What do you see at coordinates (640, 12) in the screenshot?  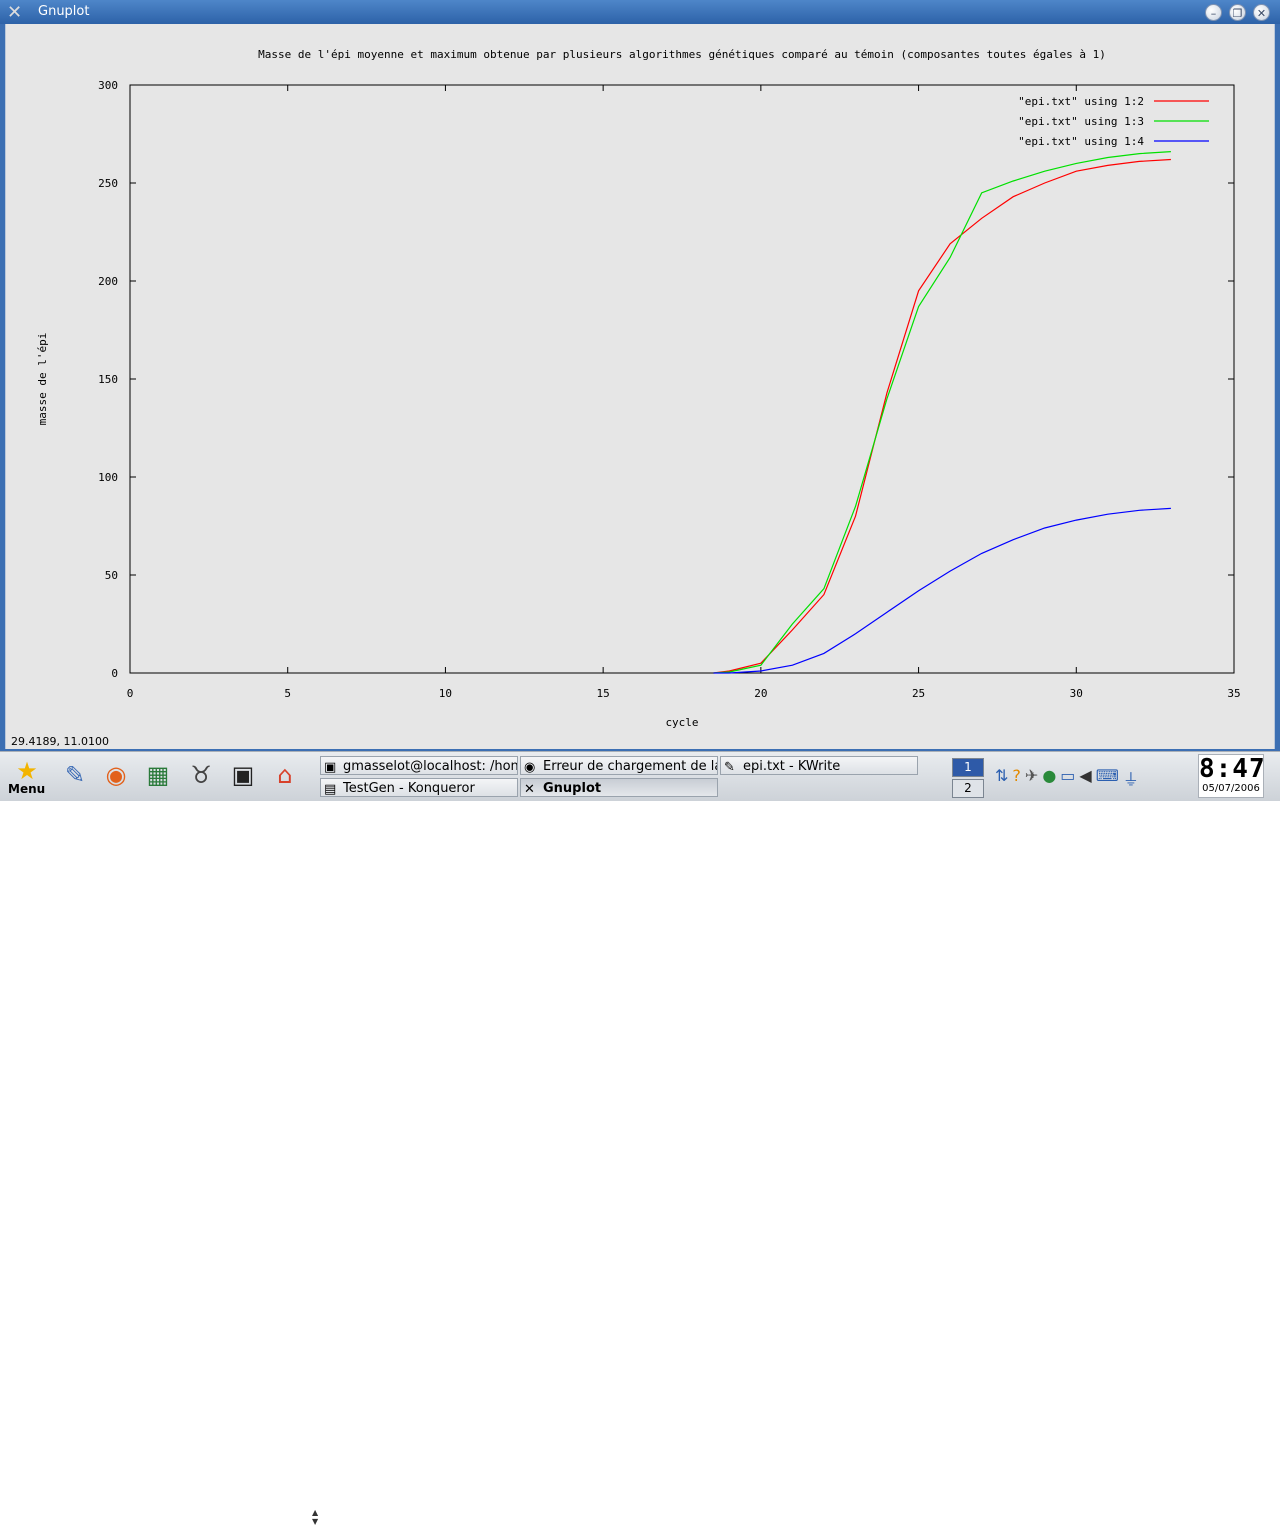 I see `window-titlebar: ✕ Gnuplot – ❐ ✕` at bounding box center [640, 12].